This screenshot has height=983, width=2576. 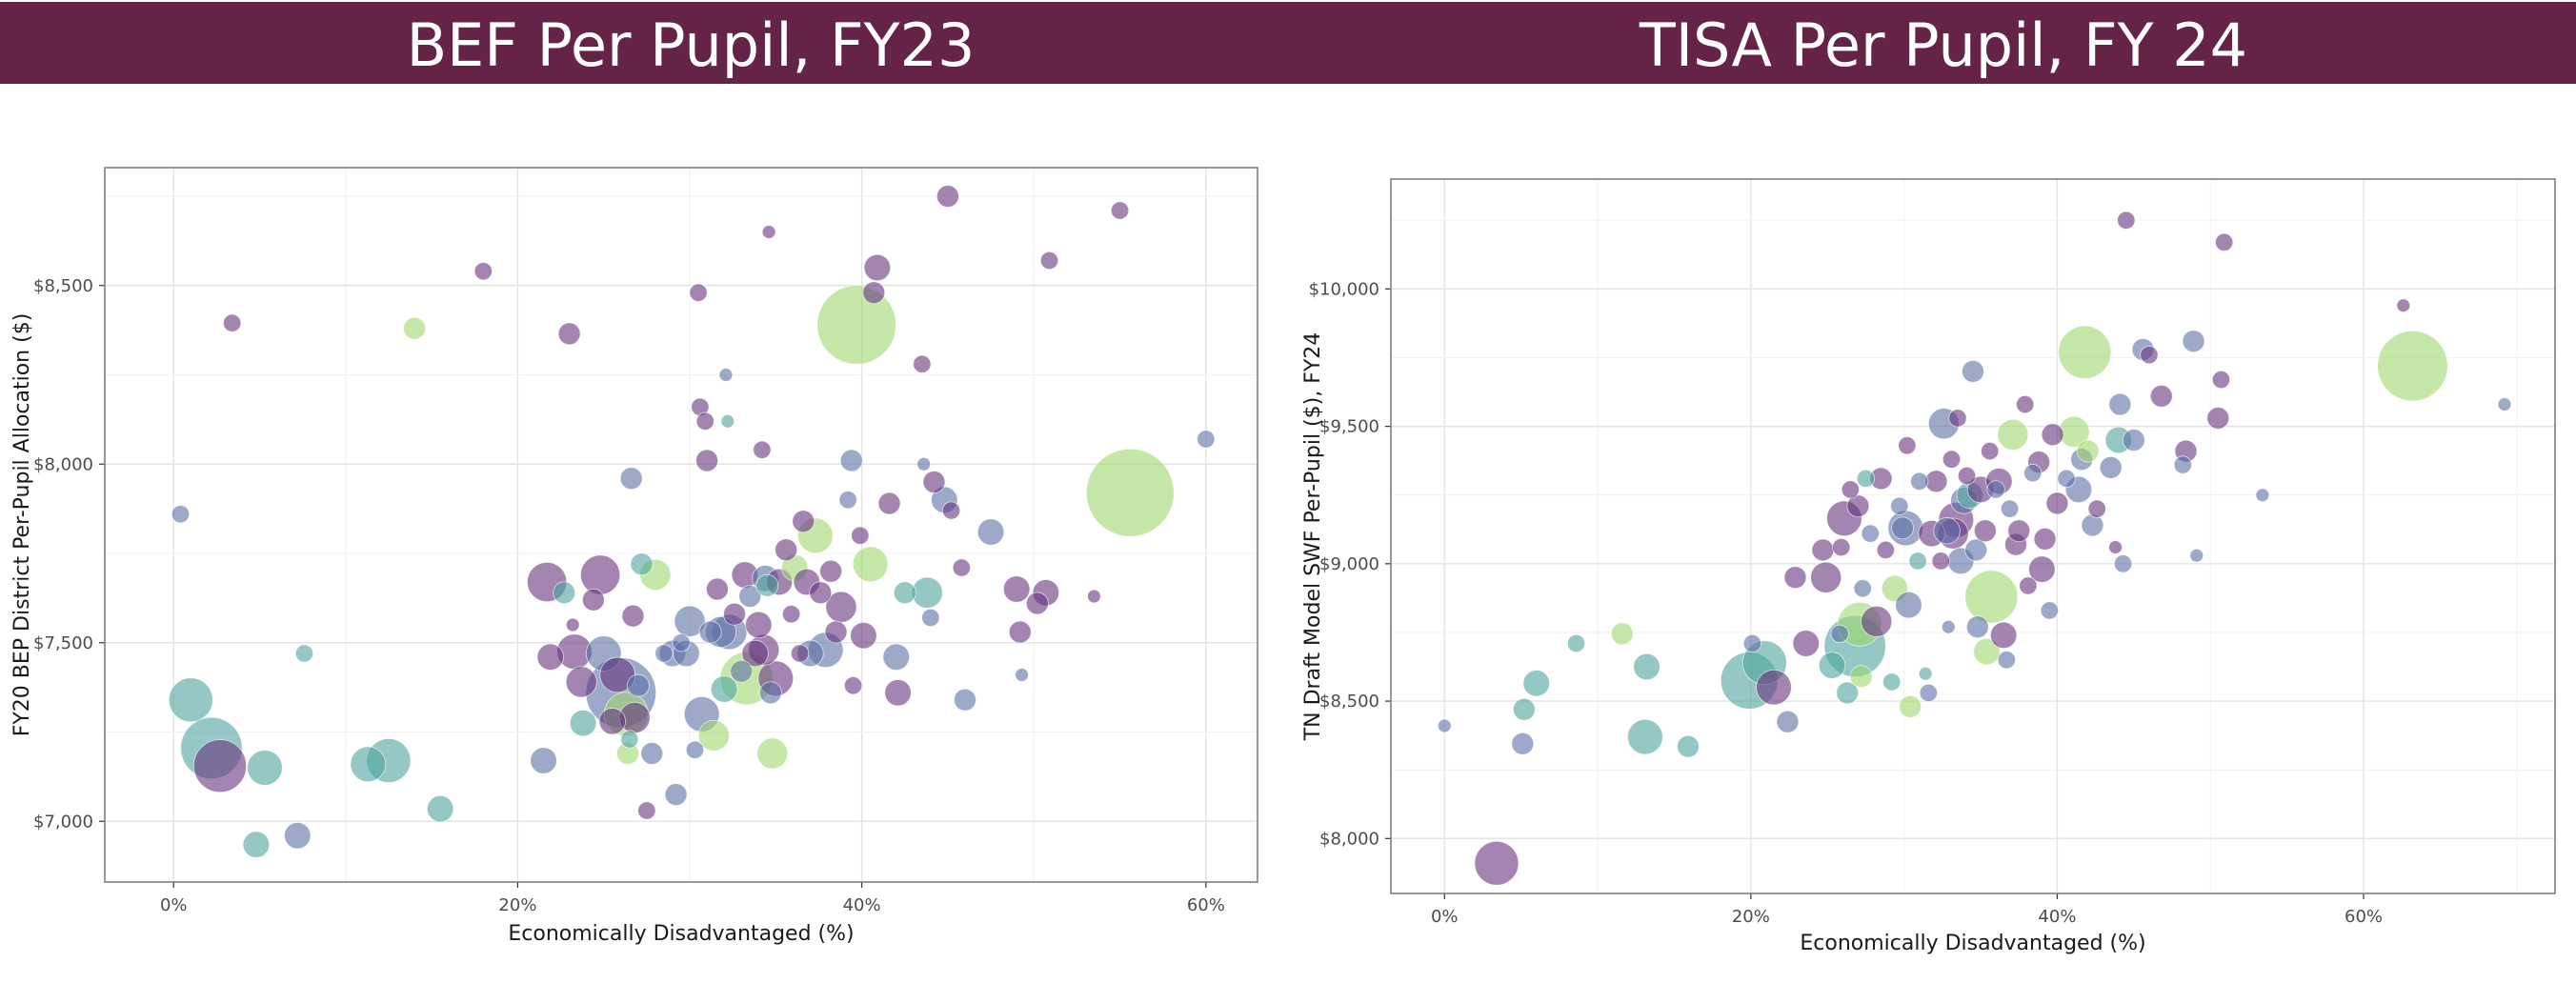 I want to click on x-tick-label: 20%, so click(x=1751, y=917).